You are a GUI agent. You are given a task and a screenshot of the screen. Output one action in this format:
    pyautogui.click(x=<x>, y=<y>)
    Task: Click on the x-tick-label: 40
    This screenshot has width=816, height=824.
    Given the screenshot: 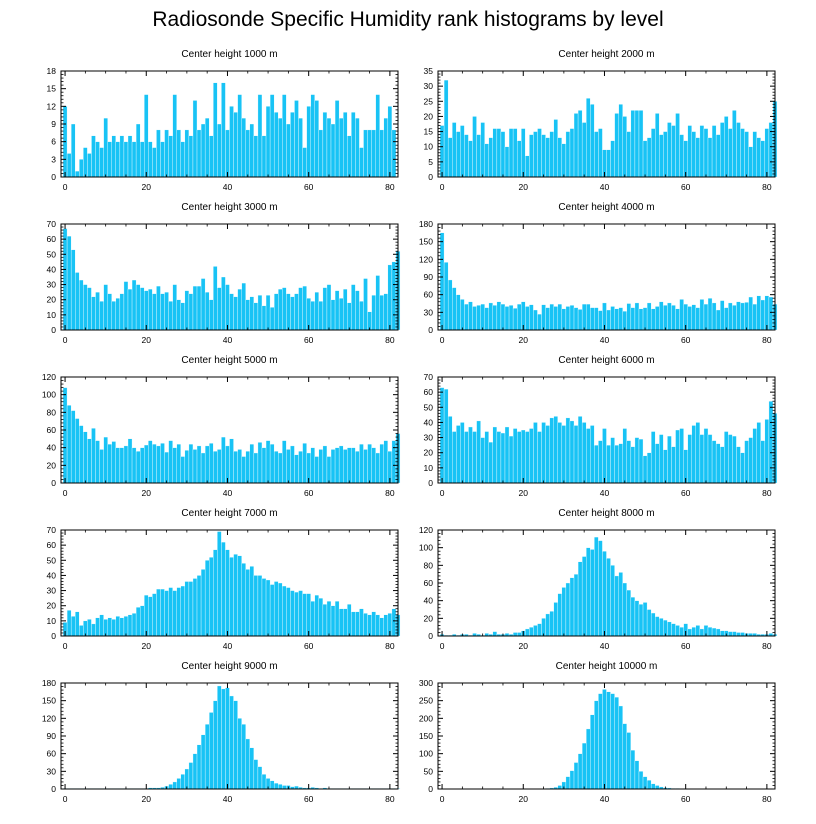 What is the action you would take?
    pyautogui.click(x=228, y=799)
    